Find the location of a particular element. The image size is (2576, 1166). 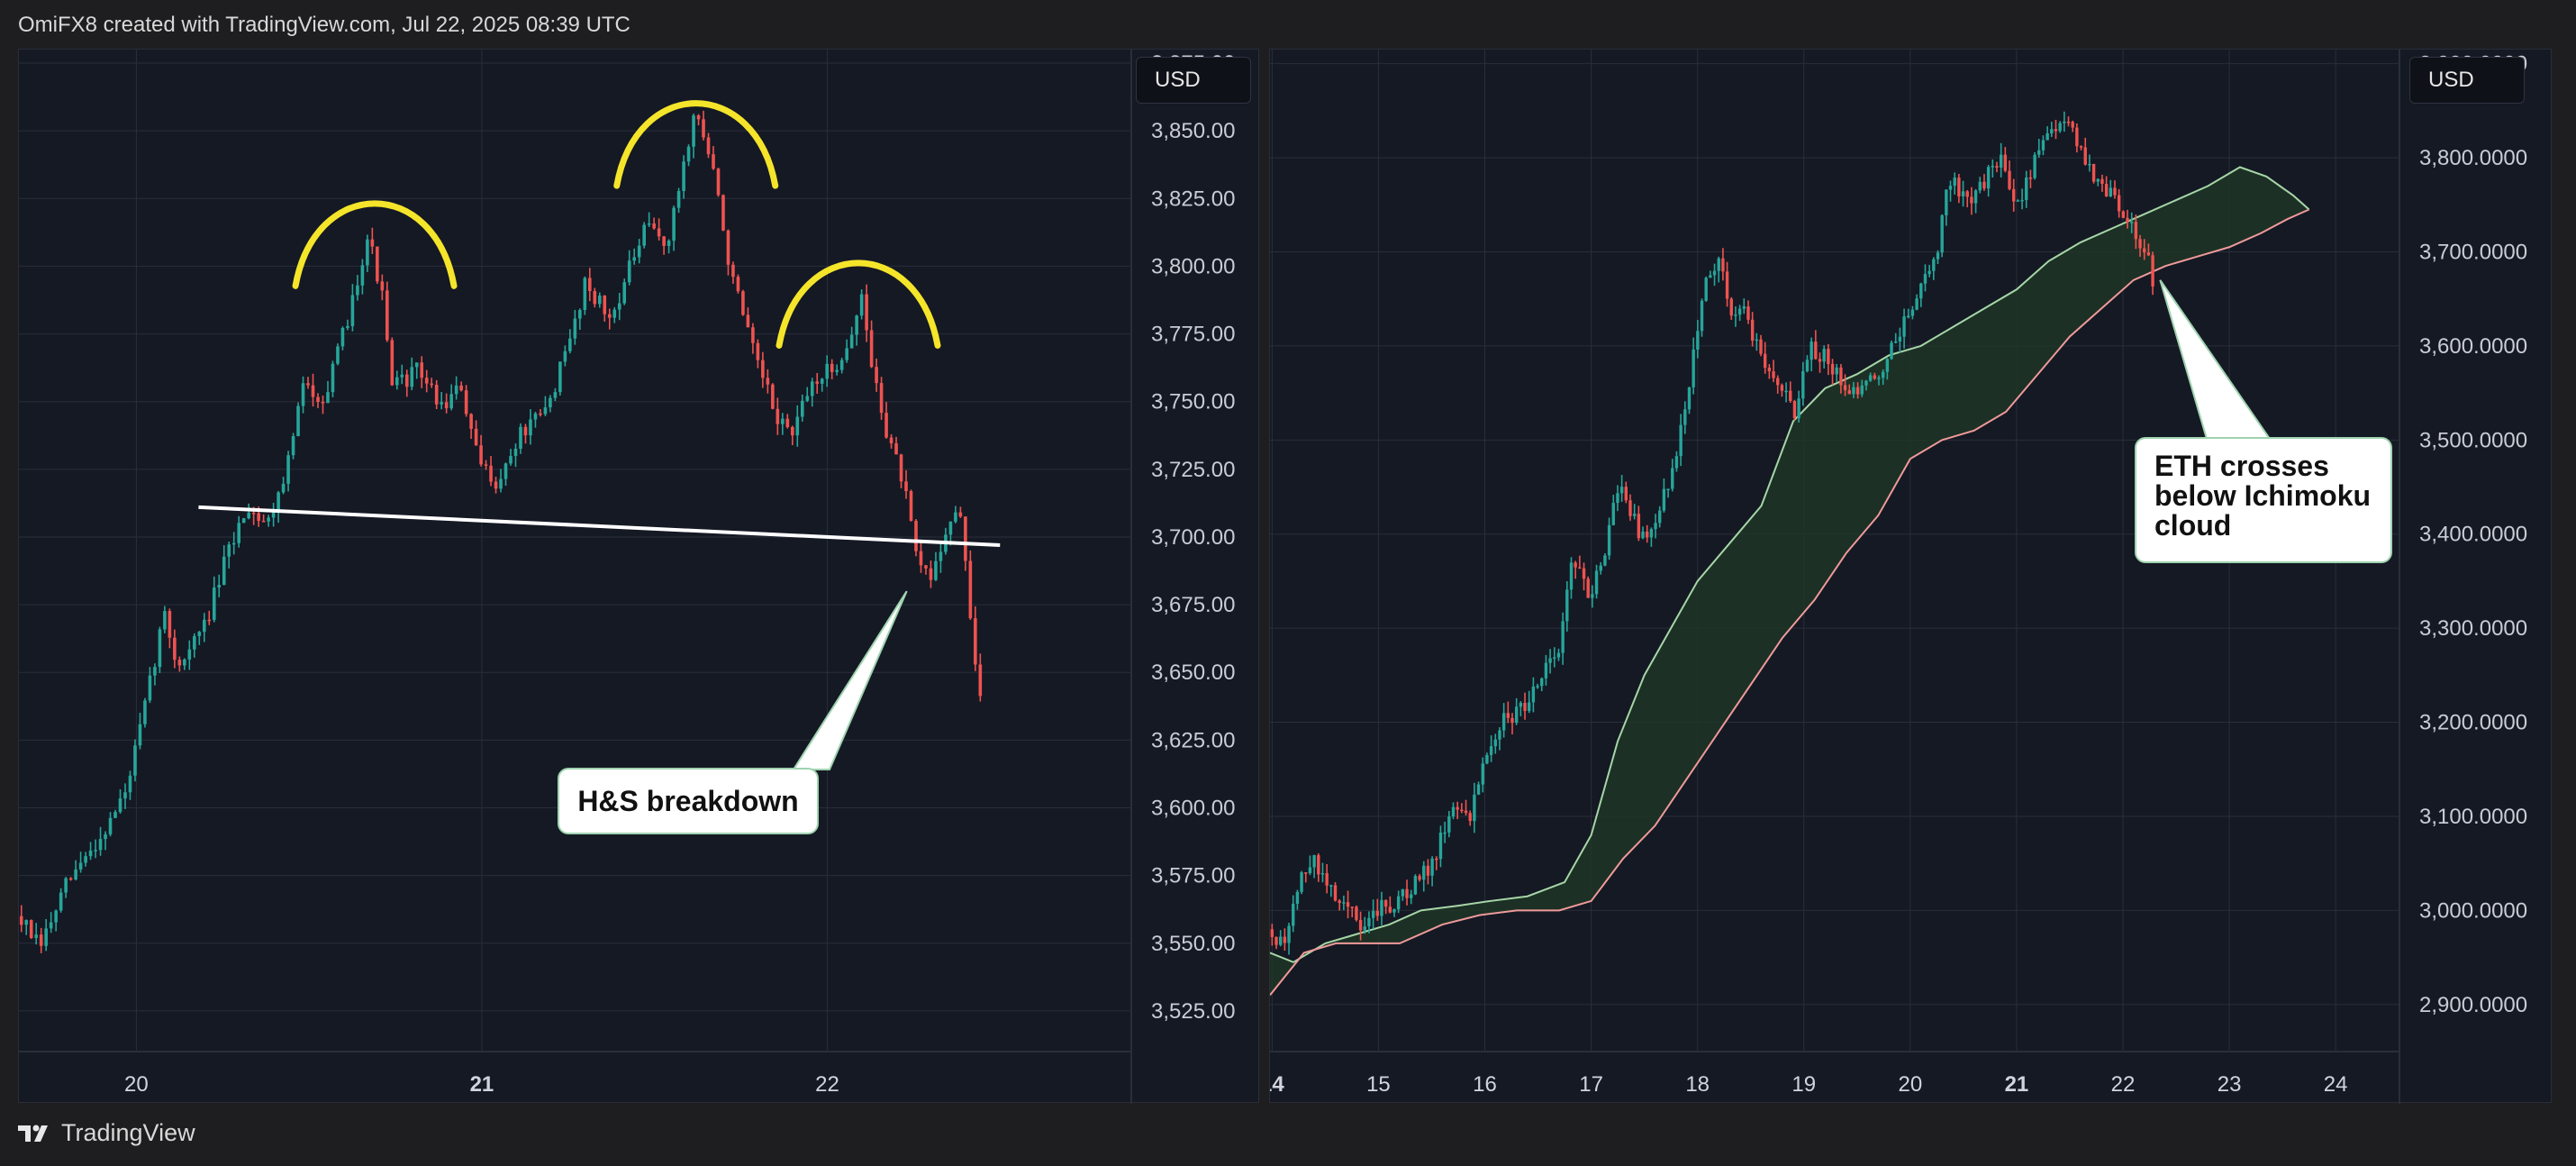

y-tick-label: 3,525.00 is located at coordinates (1193, 1011).